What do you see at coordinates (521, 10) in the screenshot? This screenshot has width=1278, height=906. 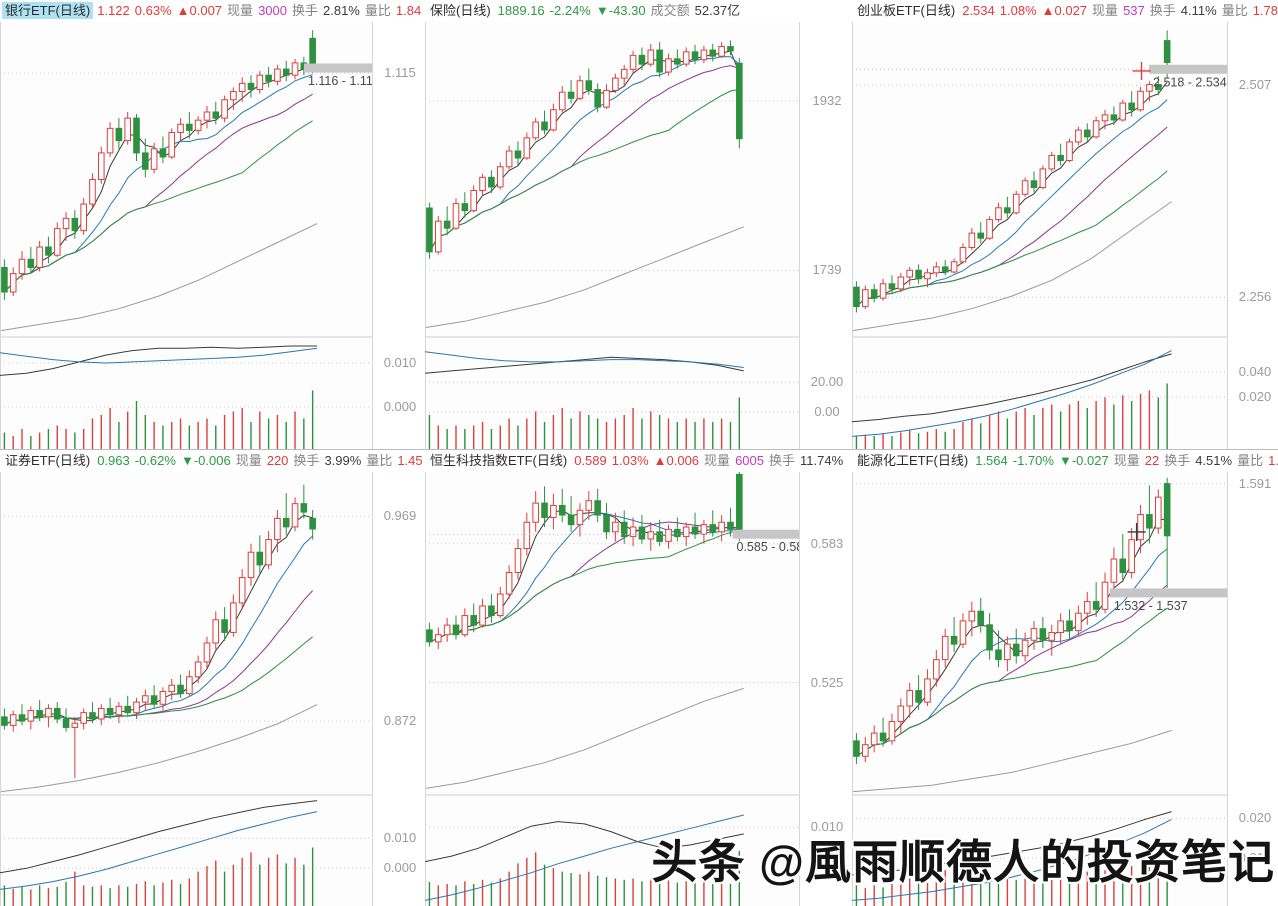 I see `header-field: 1889.16` at bounding box center [521, 10].